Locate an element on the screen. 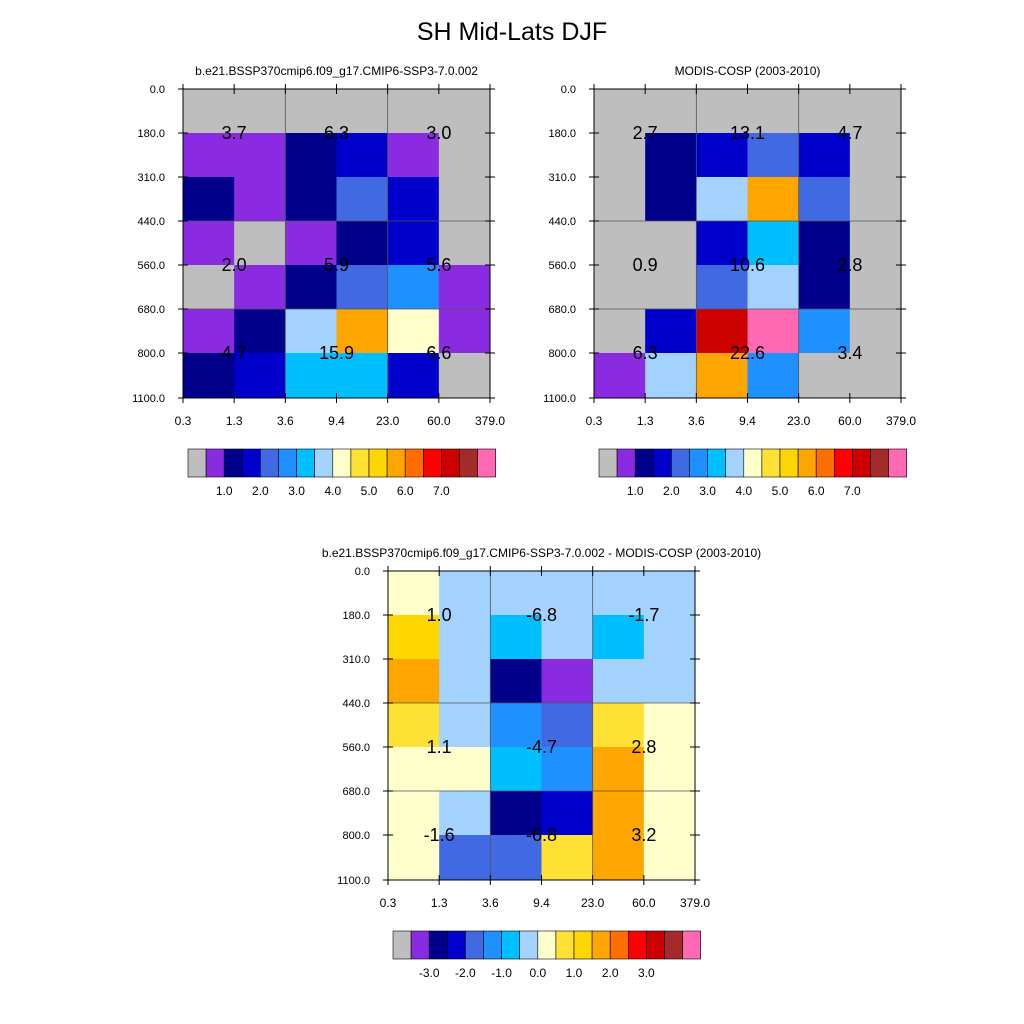 The width and height of the screenshot is (1024, 1024). group-value-label: -4.7 is located at coordinates (541, 747).